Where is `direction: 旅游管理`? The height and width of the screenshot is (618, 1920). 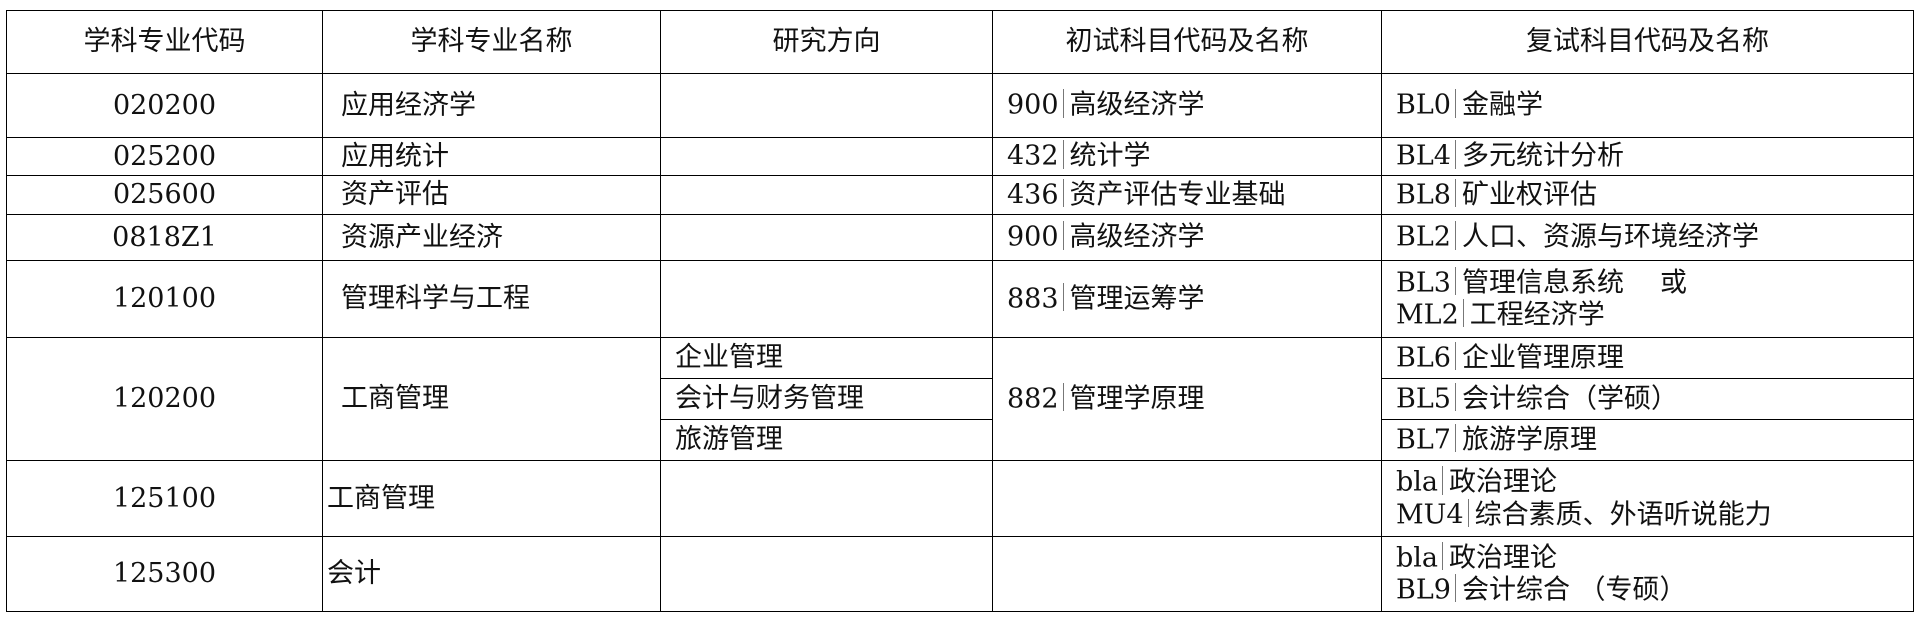
direction: 旅游管理 is located at coordinates (826, 440).